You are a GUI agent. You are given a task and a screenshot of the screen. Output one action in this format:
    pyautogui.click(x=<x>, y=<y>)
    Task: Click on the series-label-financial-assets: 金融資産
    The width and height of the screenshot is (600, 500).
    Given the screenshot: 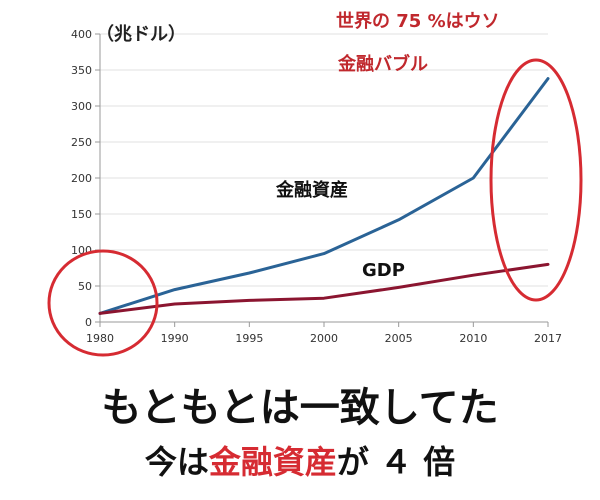 What is the action you would take?
    pyautogui.click(x=311, y=190)
    